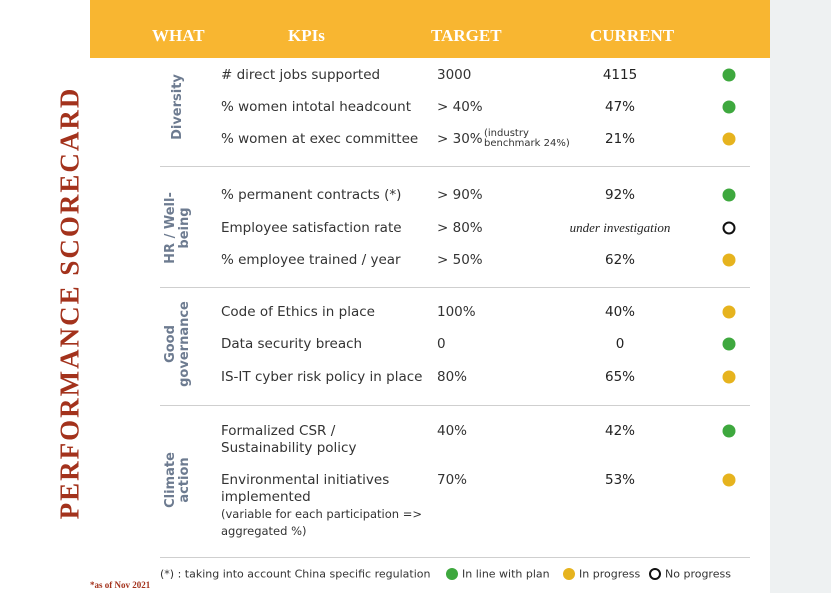 The image size is (831, 593). I want to click on kpi-text: IS-IT cyber risk policy in place, so click(322, 377).